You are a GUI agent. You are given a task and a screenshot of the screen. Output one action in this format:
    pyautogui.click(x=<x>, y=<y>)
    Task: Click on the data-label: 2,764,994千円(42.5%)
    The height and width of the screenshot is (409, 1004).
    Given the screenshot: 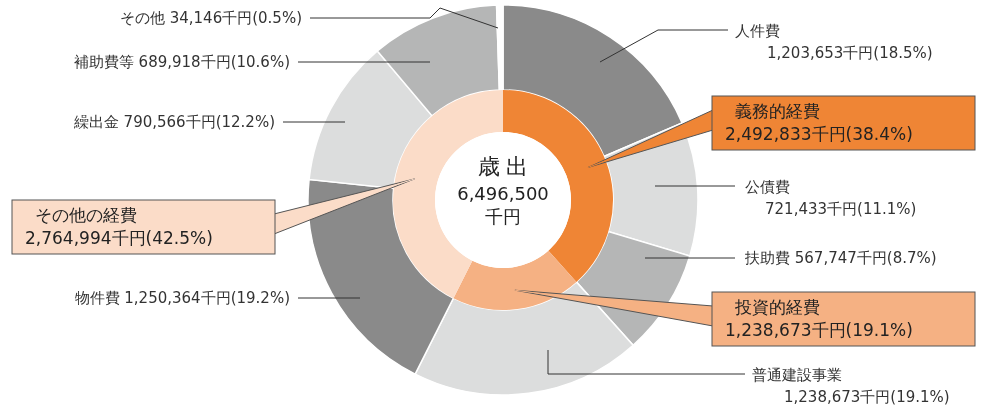 What is the action you would take?
    pyautogui.click(x=119, y=238)
    